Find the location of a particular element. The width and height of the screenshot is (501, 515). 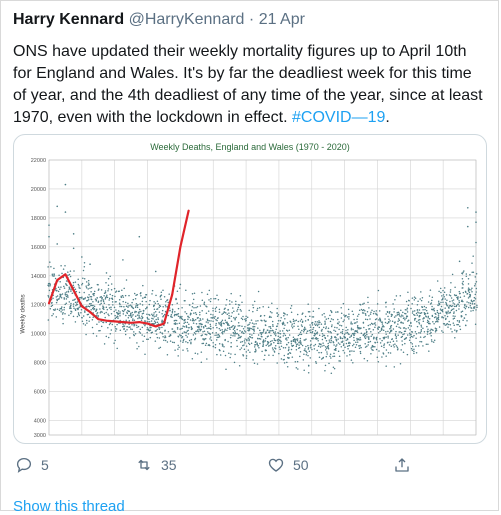

author-name: Harry Kennard is located at coordinates (69, 19).